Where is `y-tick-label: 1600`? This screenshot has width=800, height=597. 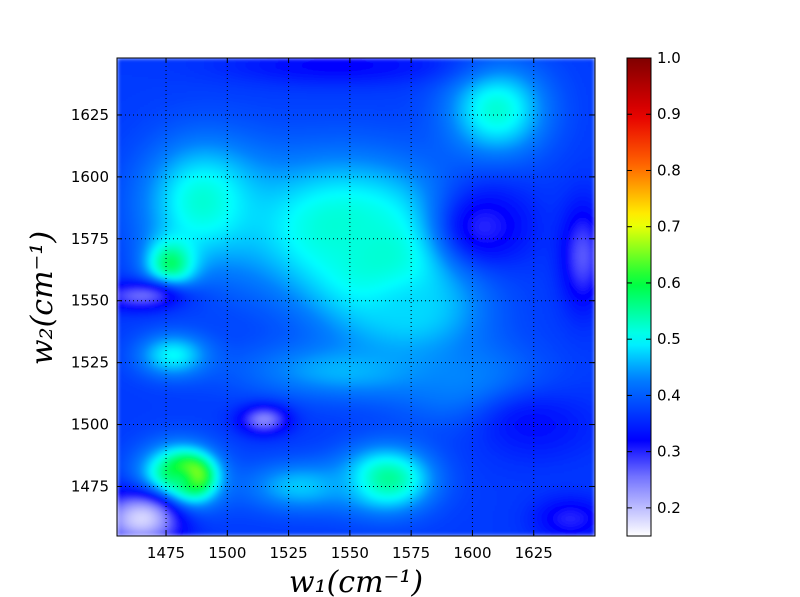
y-tick-label: 1600 is located at coordinates (90, 177).